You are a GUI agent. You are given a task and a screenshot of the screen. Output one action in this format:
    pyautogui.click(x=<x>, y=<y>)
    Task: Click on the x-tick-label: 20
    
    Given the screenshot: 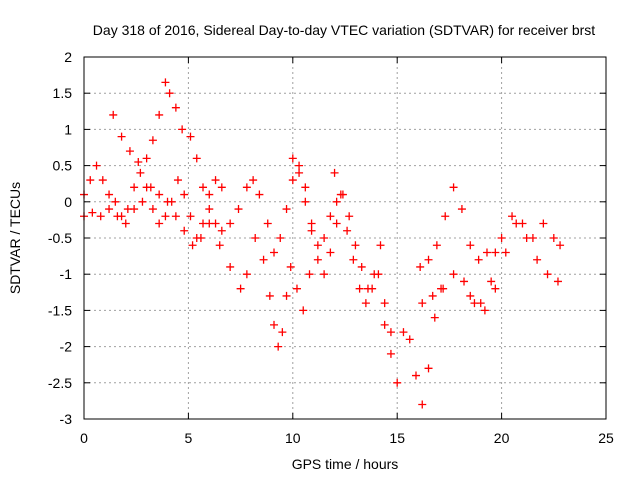 What is the action you would take?
    pyautogui.click(x=502, y=438)
    